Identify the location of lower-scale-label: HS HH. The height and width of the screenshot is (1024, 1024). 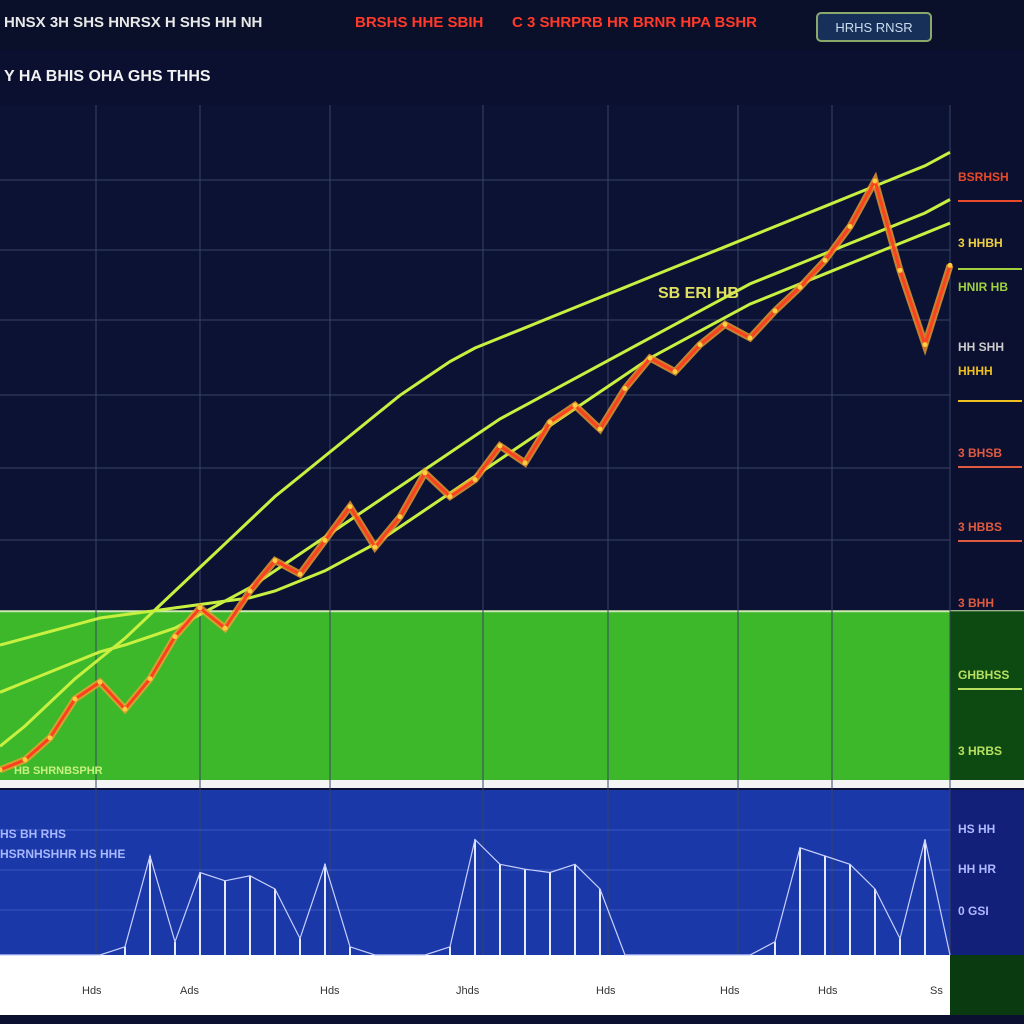
(977, 829).